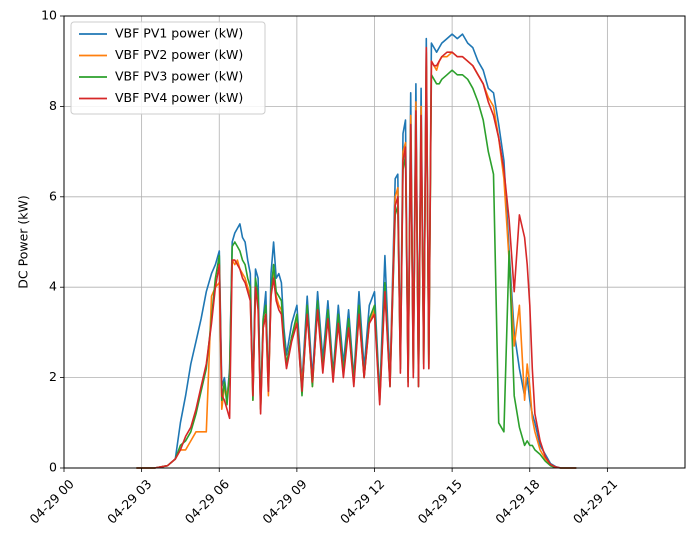  I want to click on y-tick-label: 10, so click(49, 15).